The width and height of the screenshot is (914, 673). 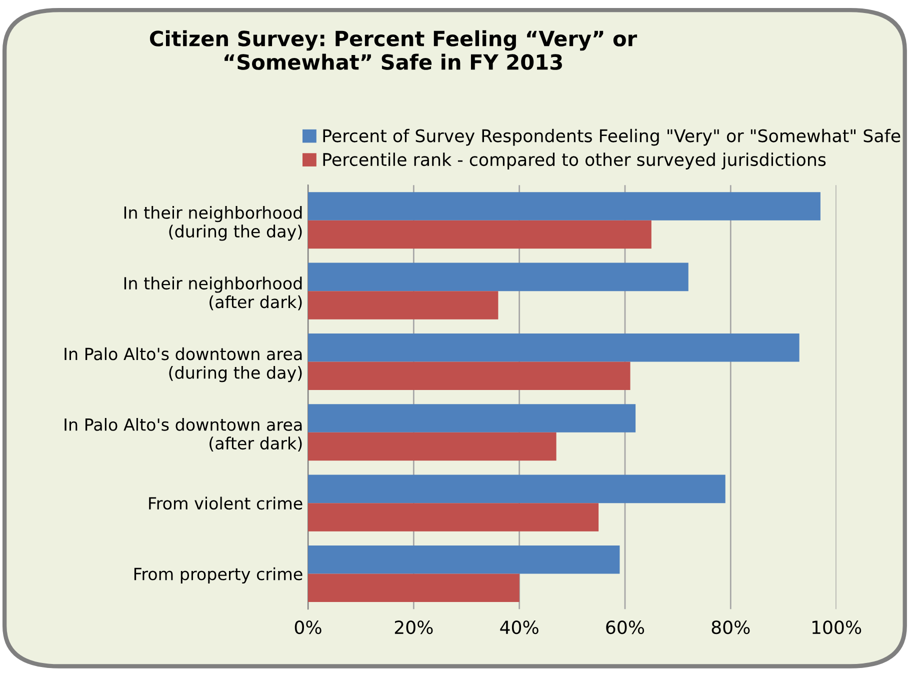 I want to click on y-tick-label: In their neighborhood (during the day), so click(x=213, y=223).